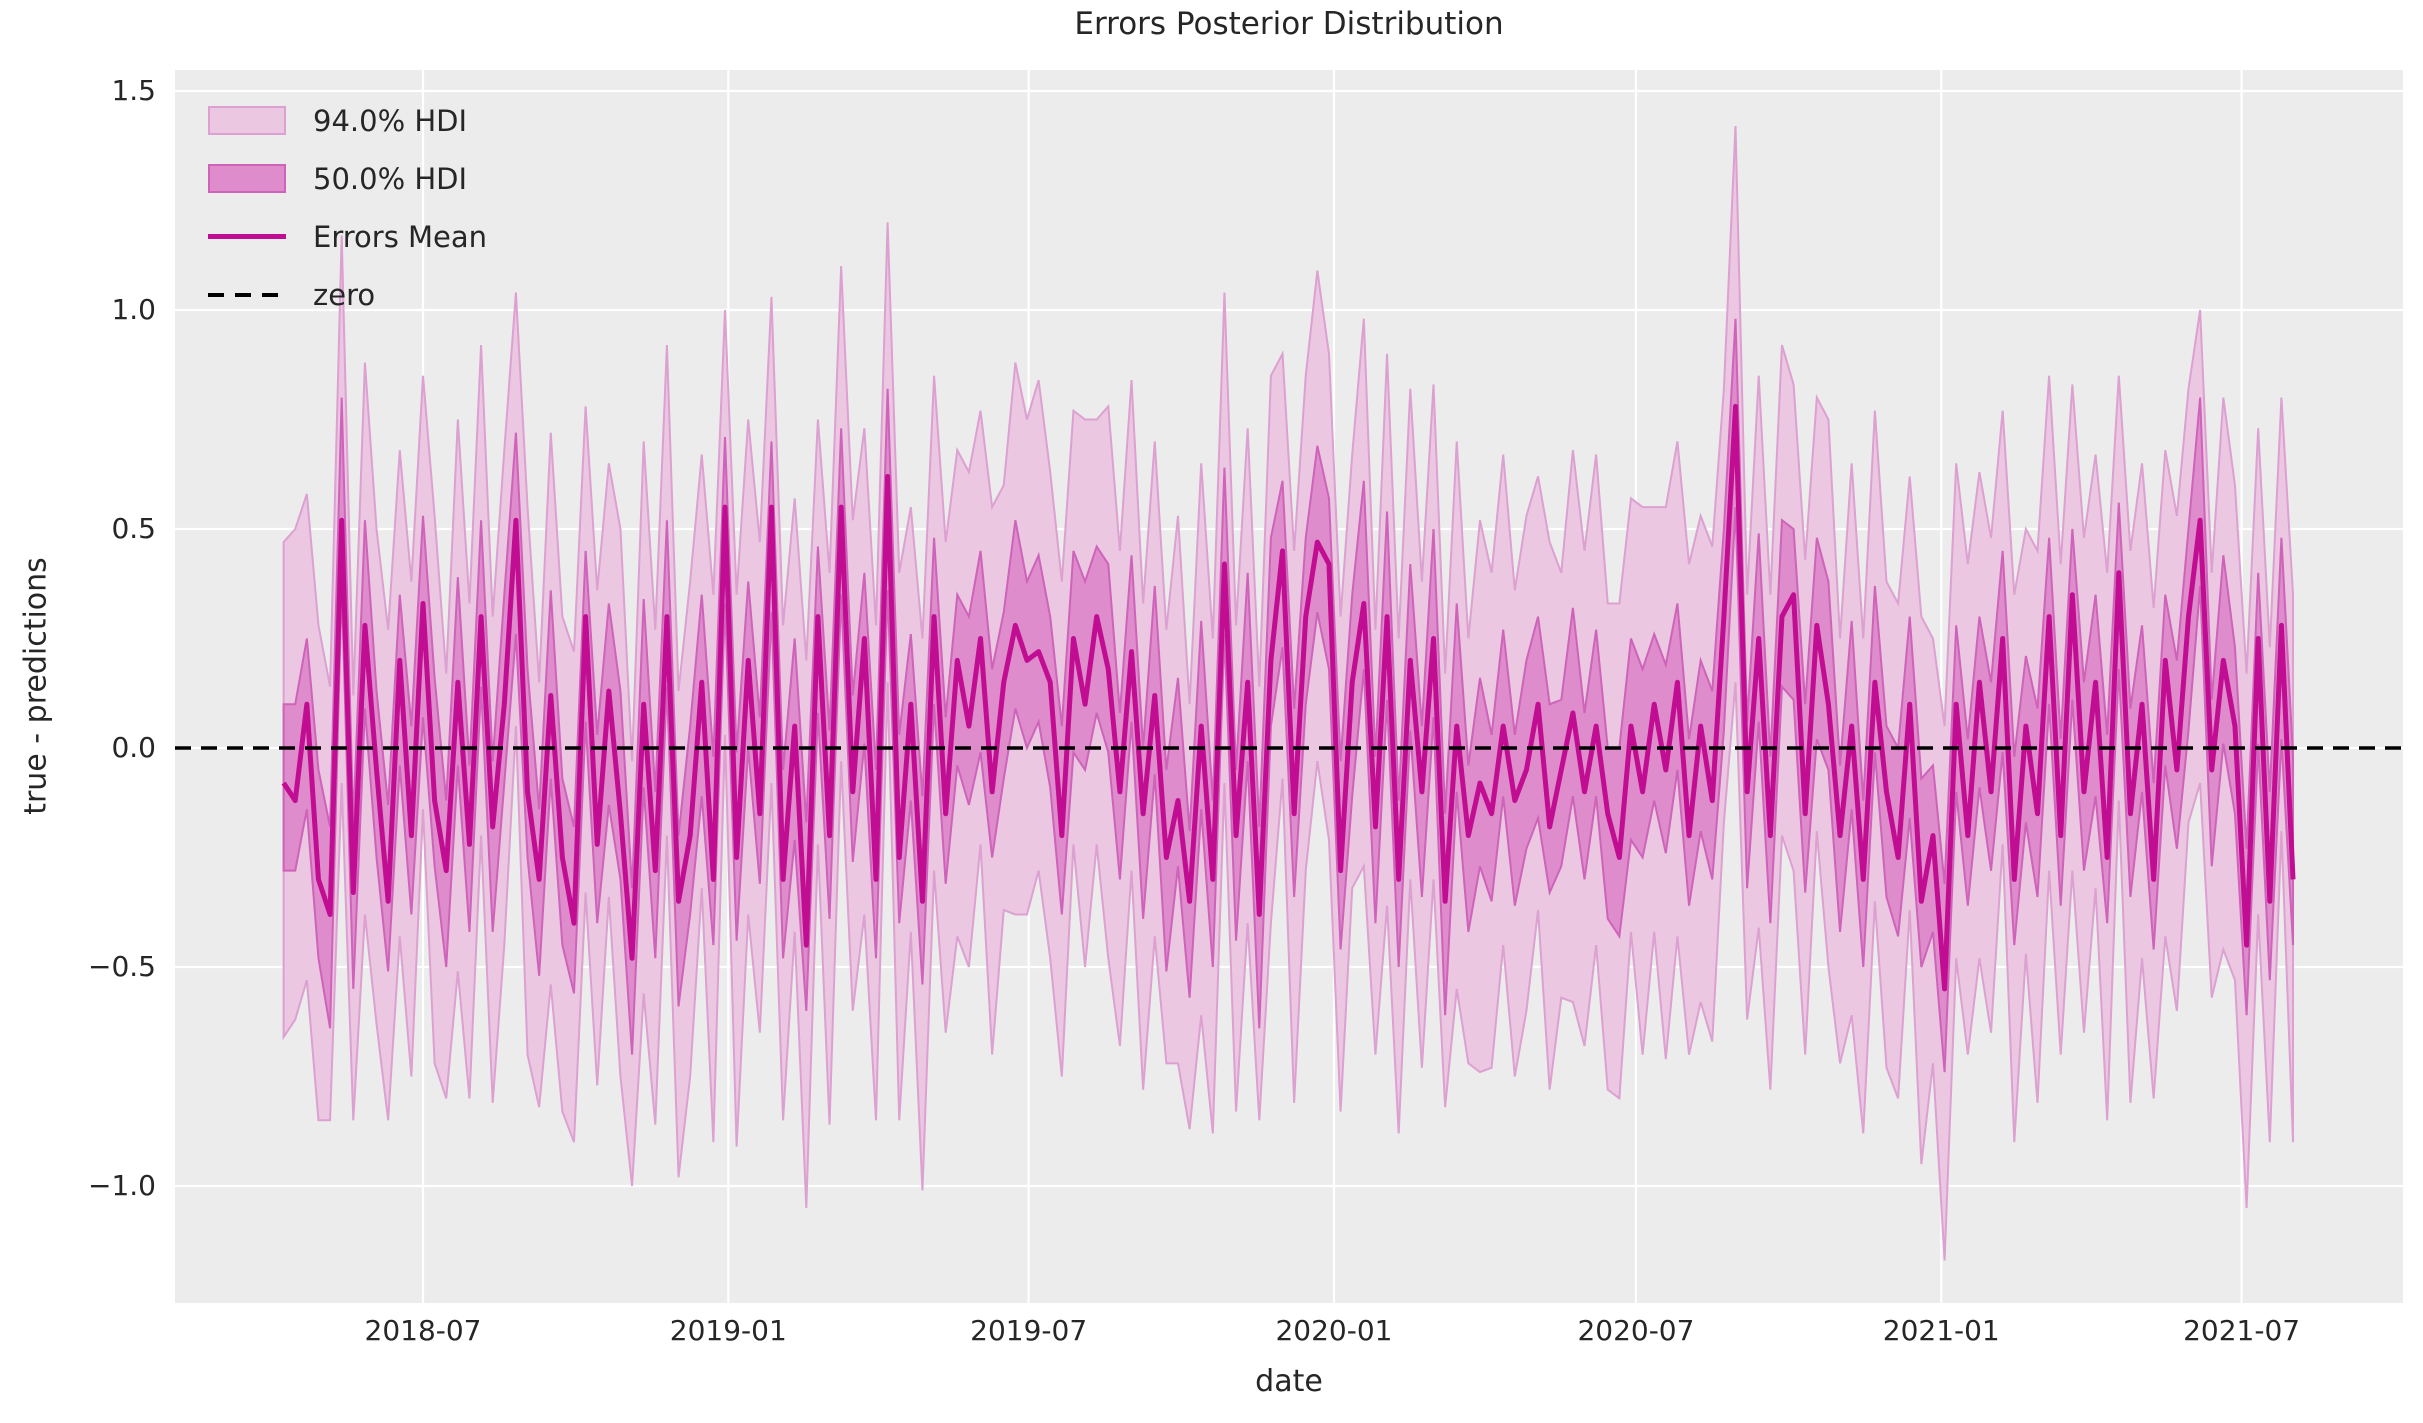  Describe the element at coordinates (247, 120) in the screenshot. I see `hdi-94-swatch` at that location.